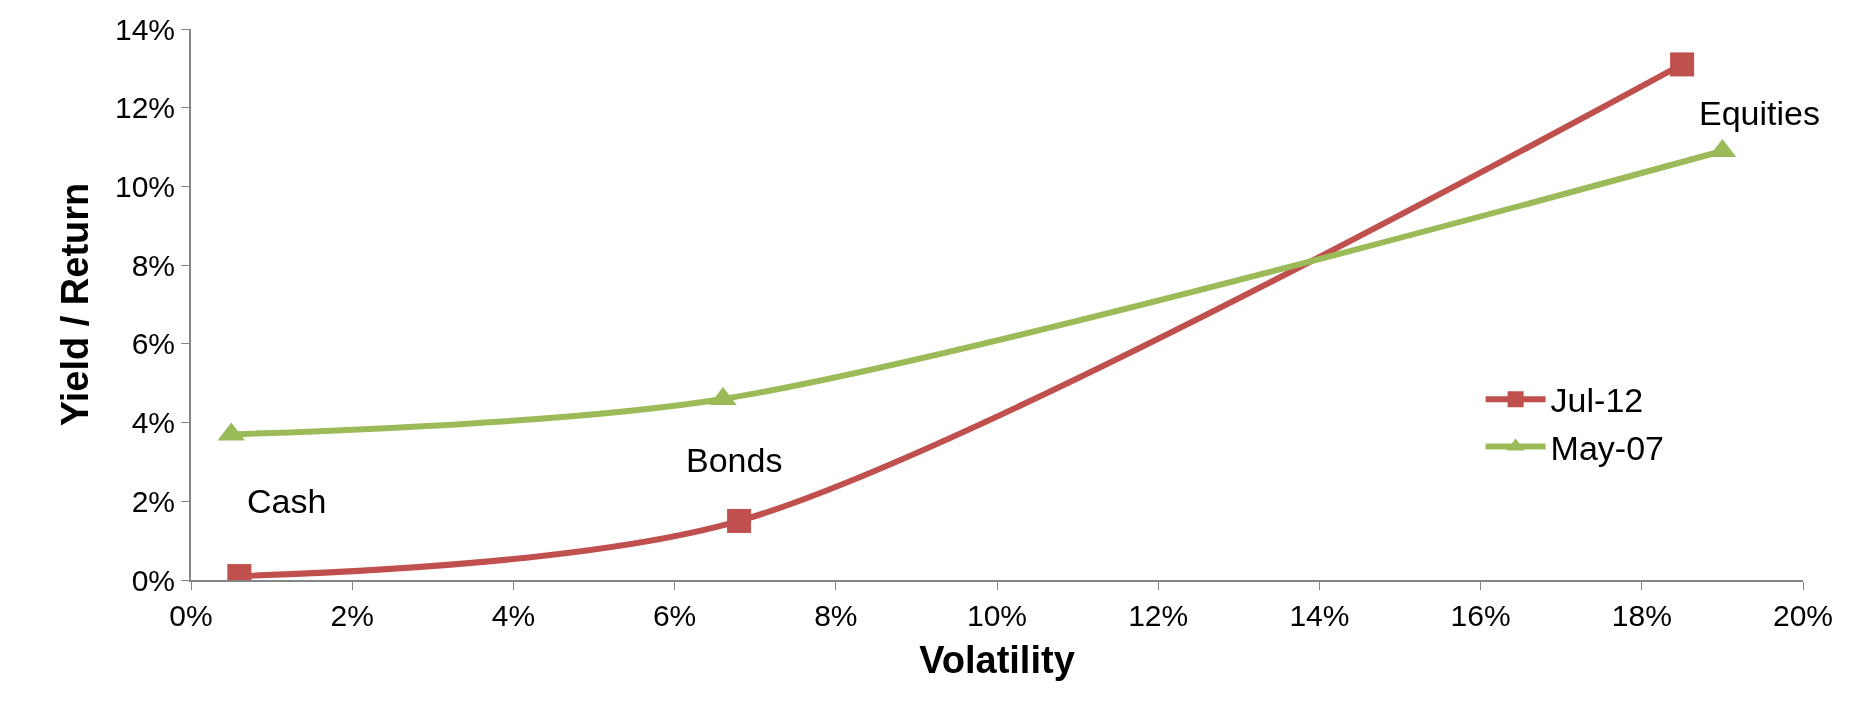 The width and height of the screenshot is (1868, 714). Describe the element at coordinates (153, 344) in the screenshot. I see `y-tick-label: 6%` at that location.